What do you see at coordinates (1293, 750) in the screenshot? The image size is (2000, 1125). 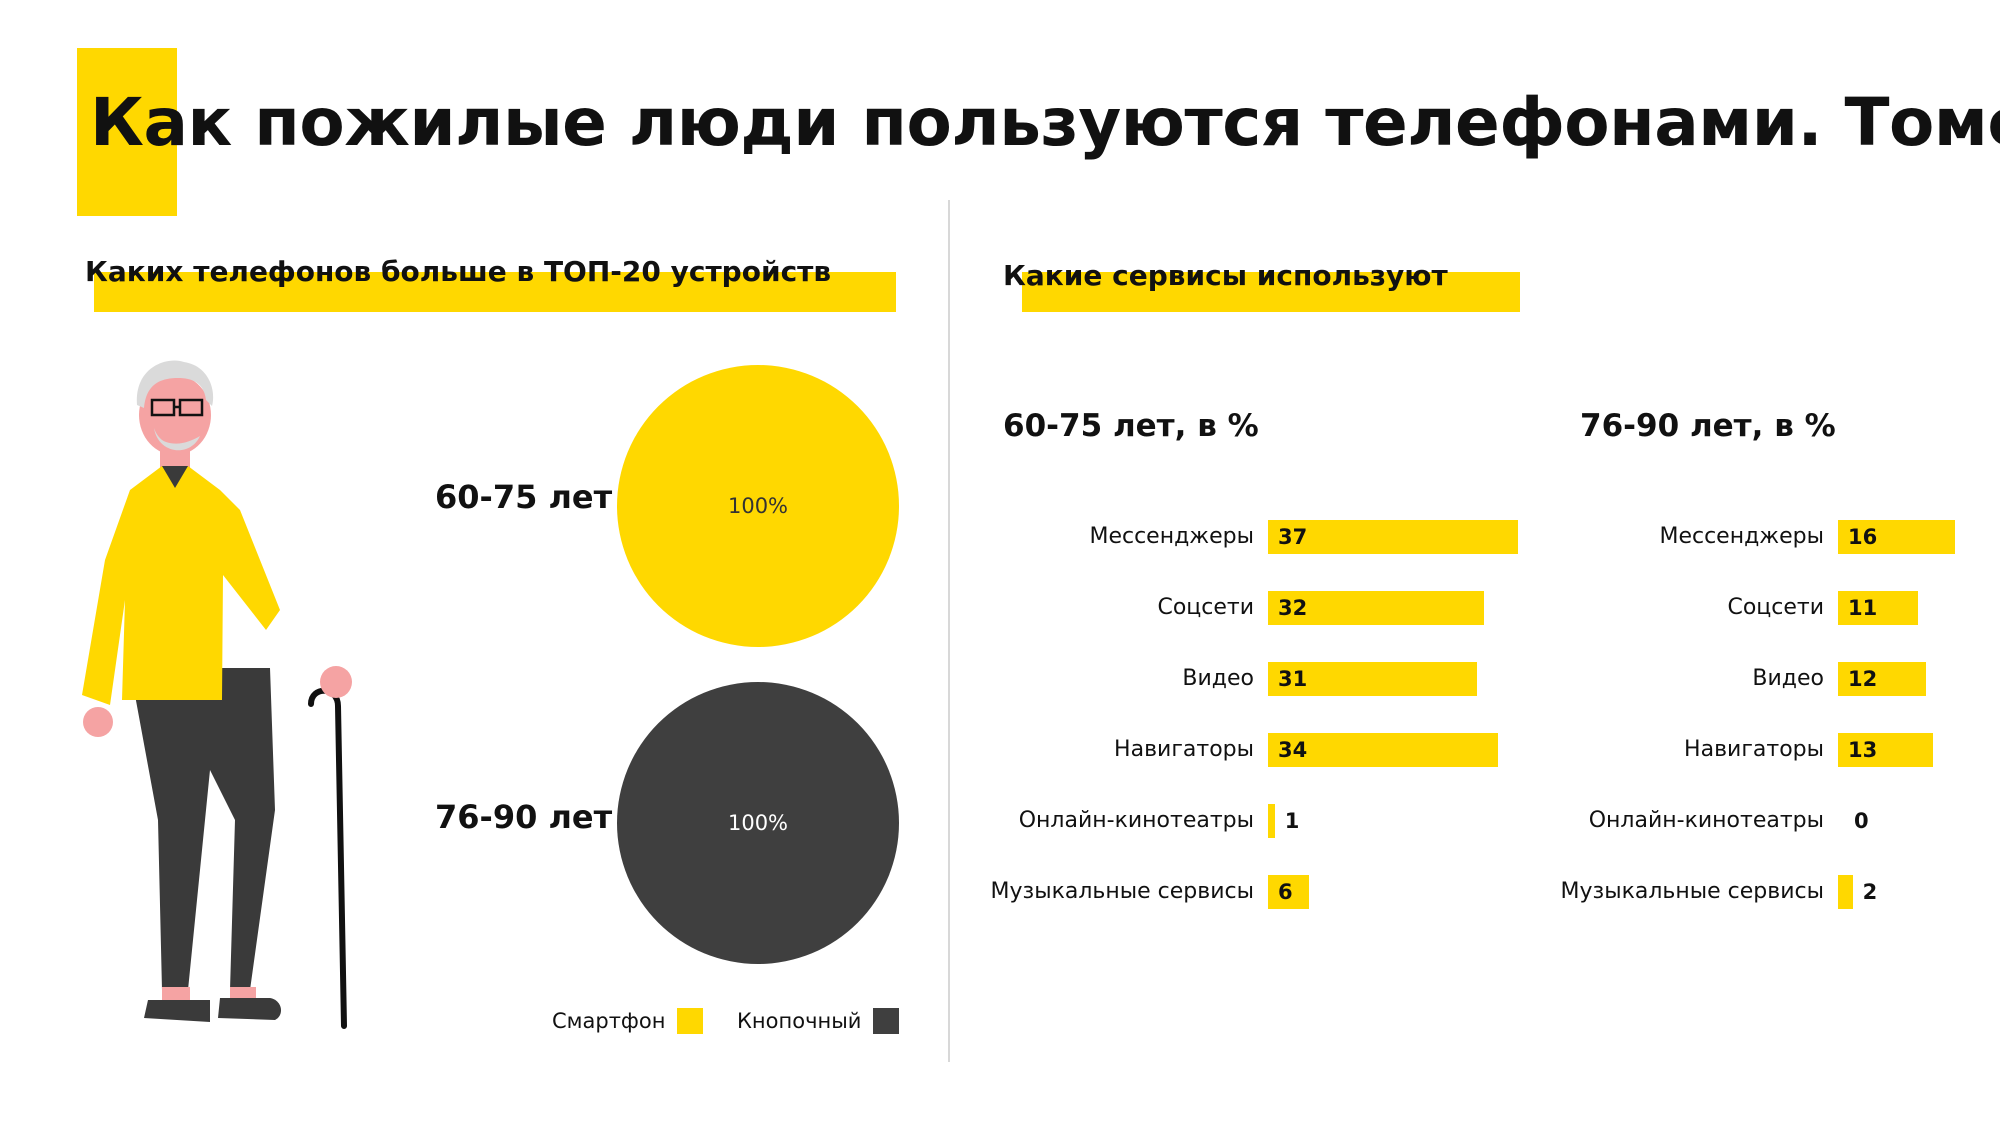 I see `bar-value-label: 34` at bounding box center [1293, 750].